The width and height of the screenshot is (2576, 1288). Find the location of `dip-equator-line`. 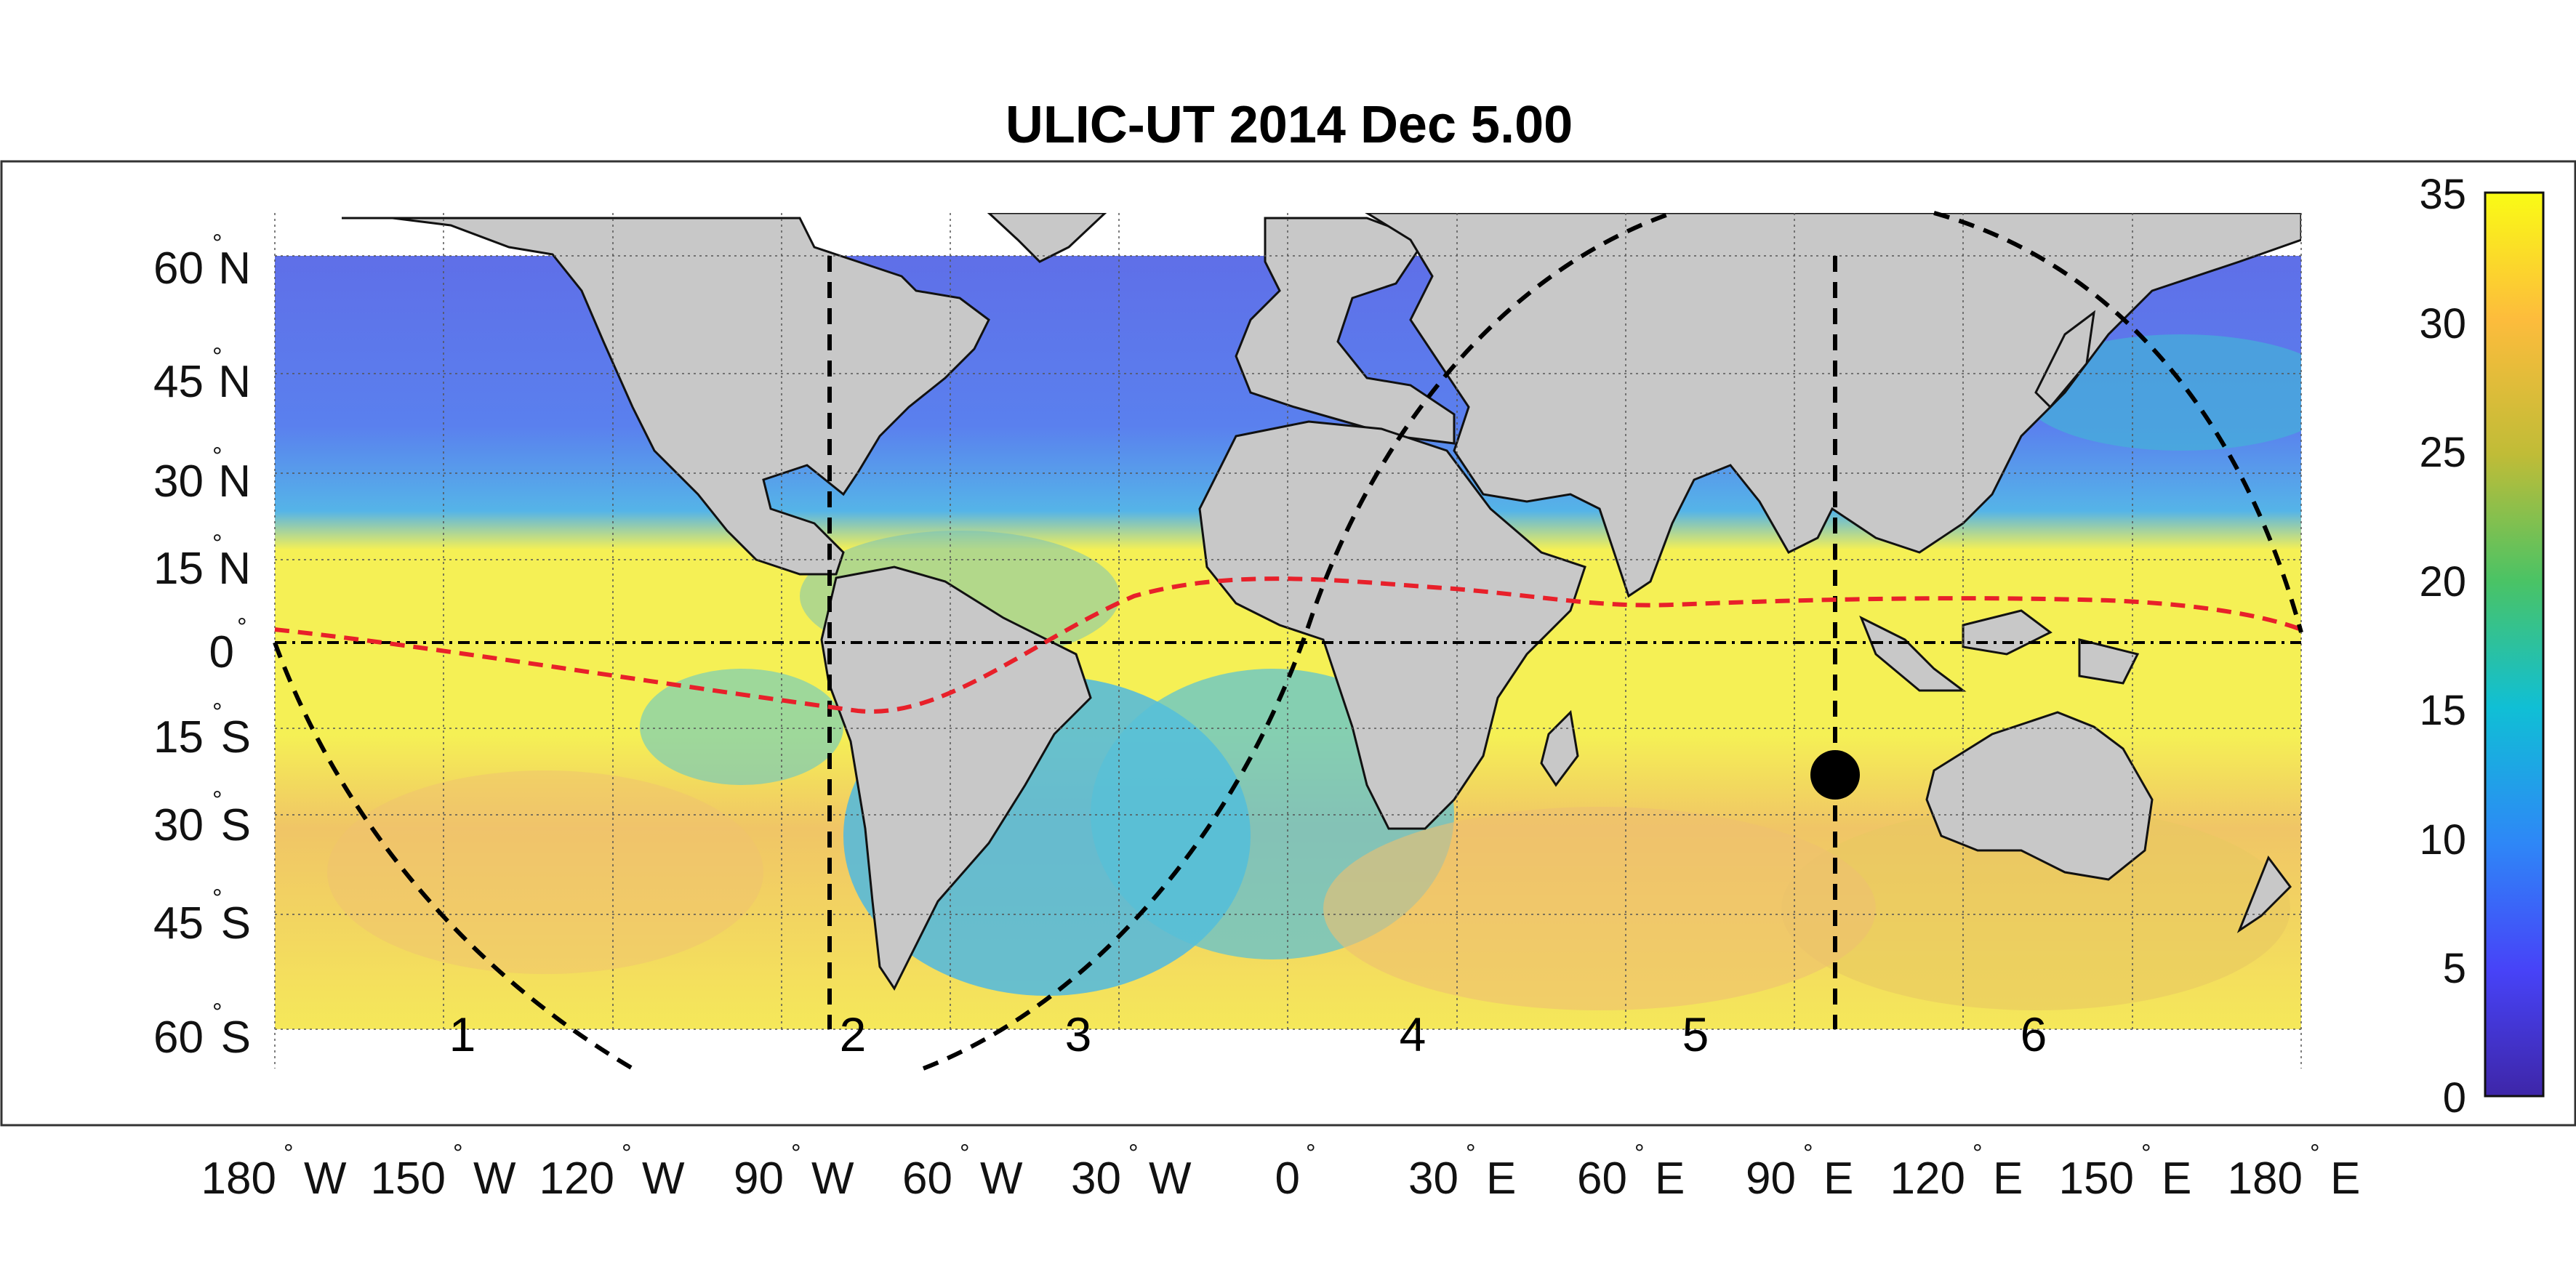

dip-equator-line is located at coordinates (1289, 645).